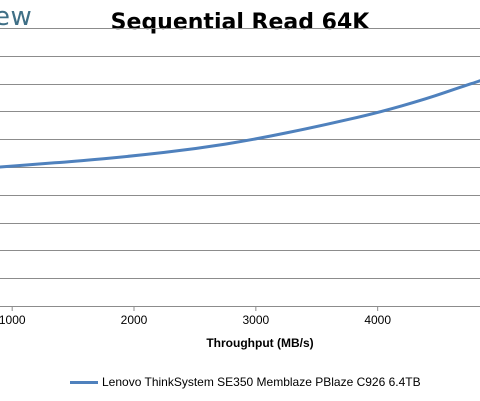  What do you see at coordinates (84, 382) in the screenshot?
I see `legend-swatch` at bounding box center [84, 382].